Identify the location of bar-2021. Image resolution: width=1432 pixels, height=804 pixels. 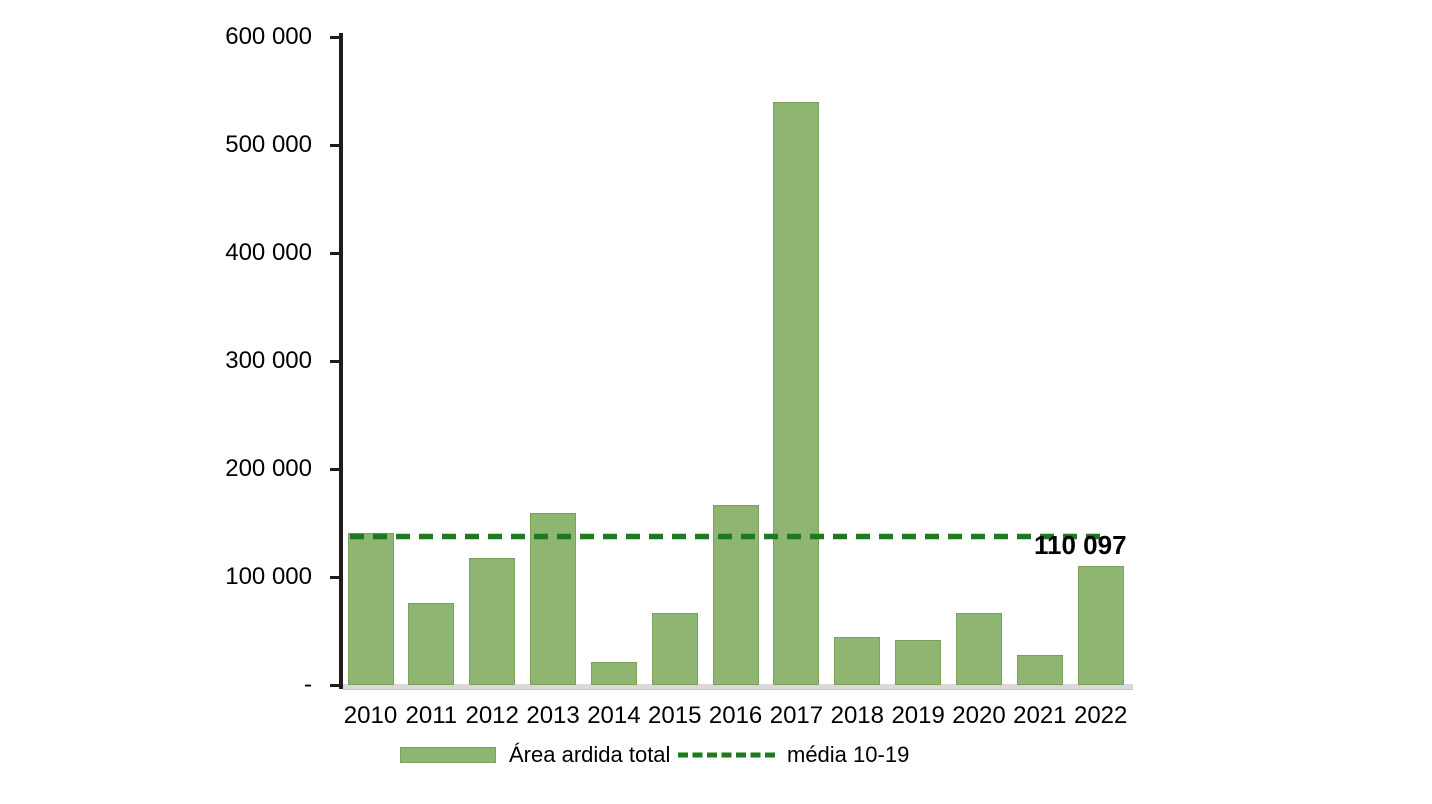
(1039, 669).